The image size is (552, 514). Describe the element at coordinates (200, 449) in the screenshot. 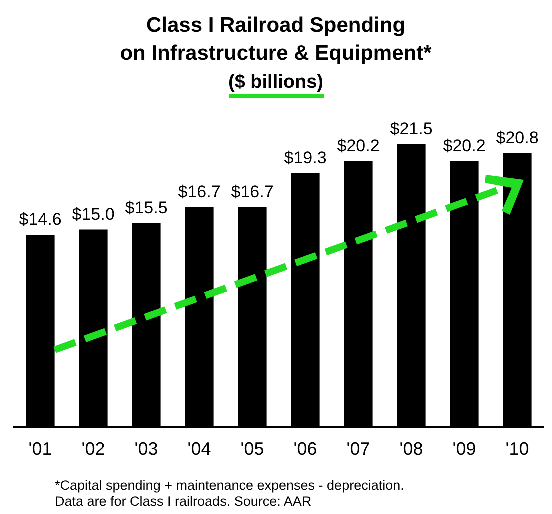

I see `x-tick-label: '04` at that location.